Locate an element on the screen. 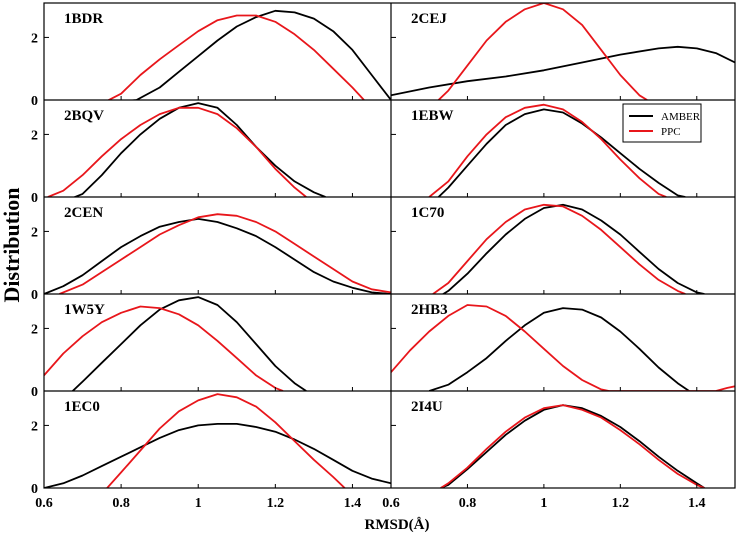  panel-1w5y: 1W5Y 0 2 is located at coordinates (192, 348).